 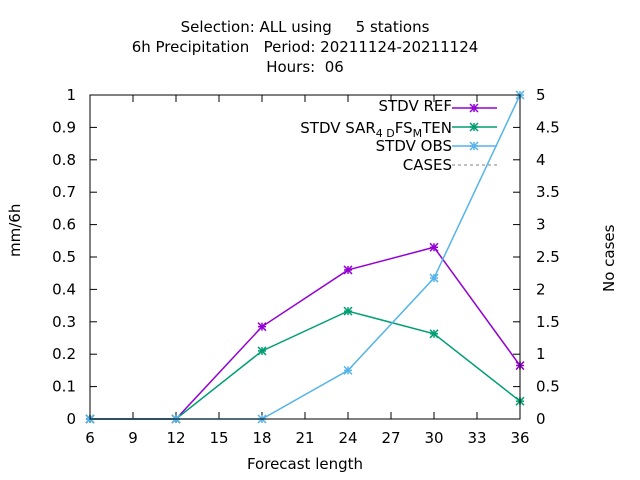 I want to click on y2-tick-label: 3.5, so click(x=548, y=192).